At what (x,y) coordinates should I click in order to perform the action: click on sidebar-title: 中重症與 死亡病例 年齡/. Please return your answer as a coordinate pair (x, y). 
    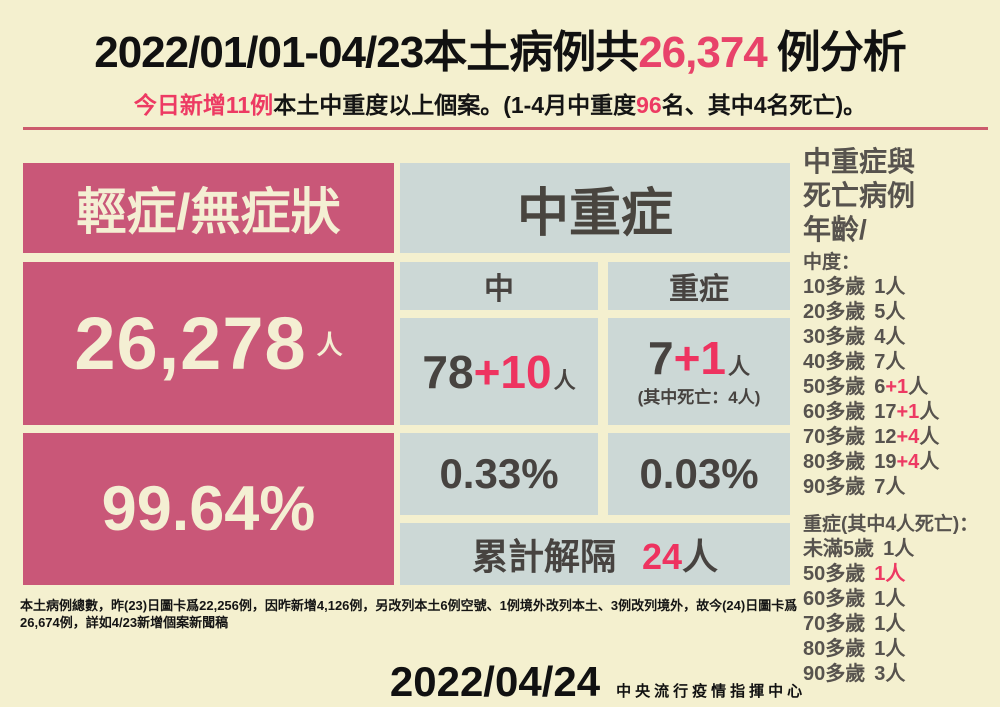
    Looking at the image, I should click on (901, 196).